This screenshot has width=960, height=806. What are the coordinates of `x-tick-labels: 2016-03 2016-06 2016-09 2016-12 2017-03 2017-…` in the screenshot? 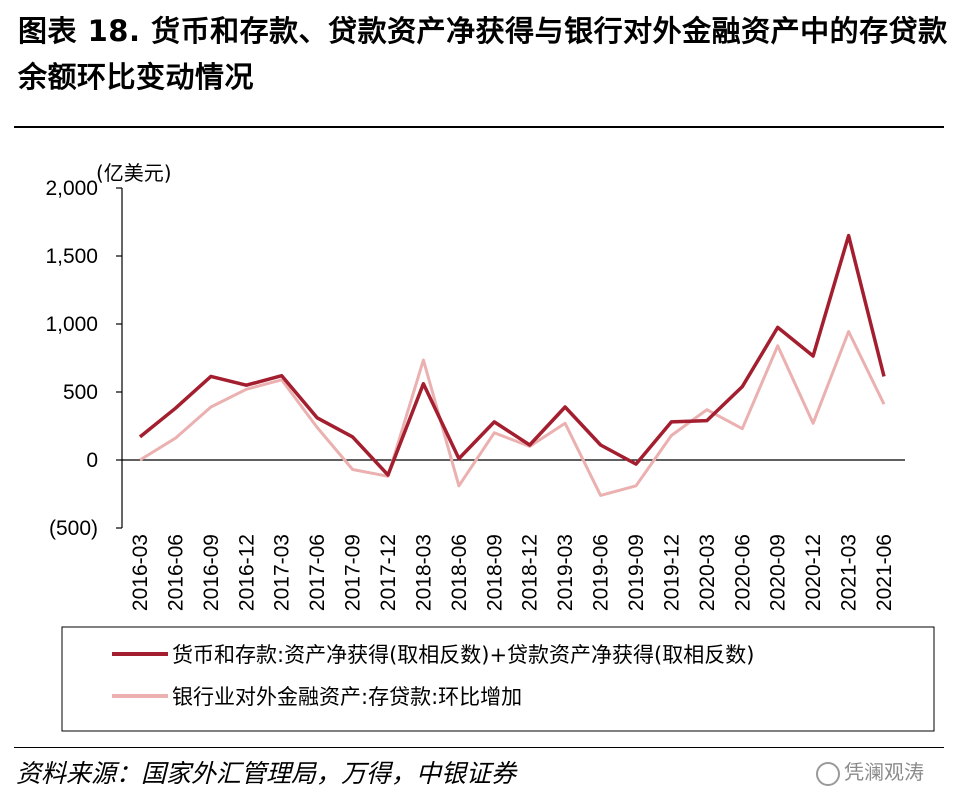 It's located at (512, 572).